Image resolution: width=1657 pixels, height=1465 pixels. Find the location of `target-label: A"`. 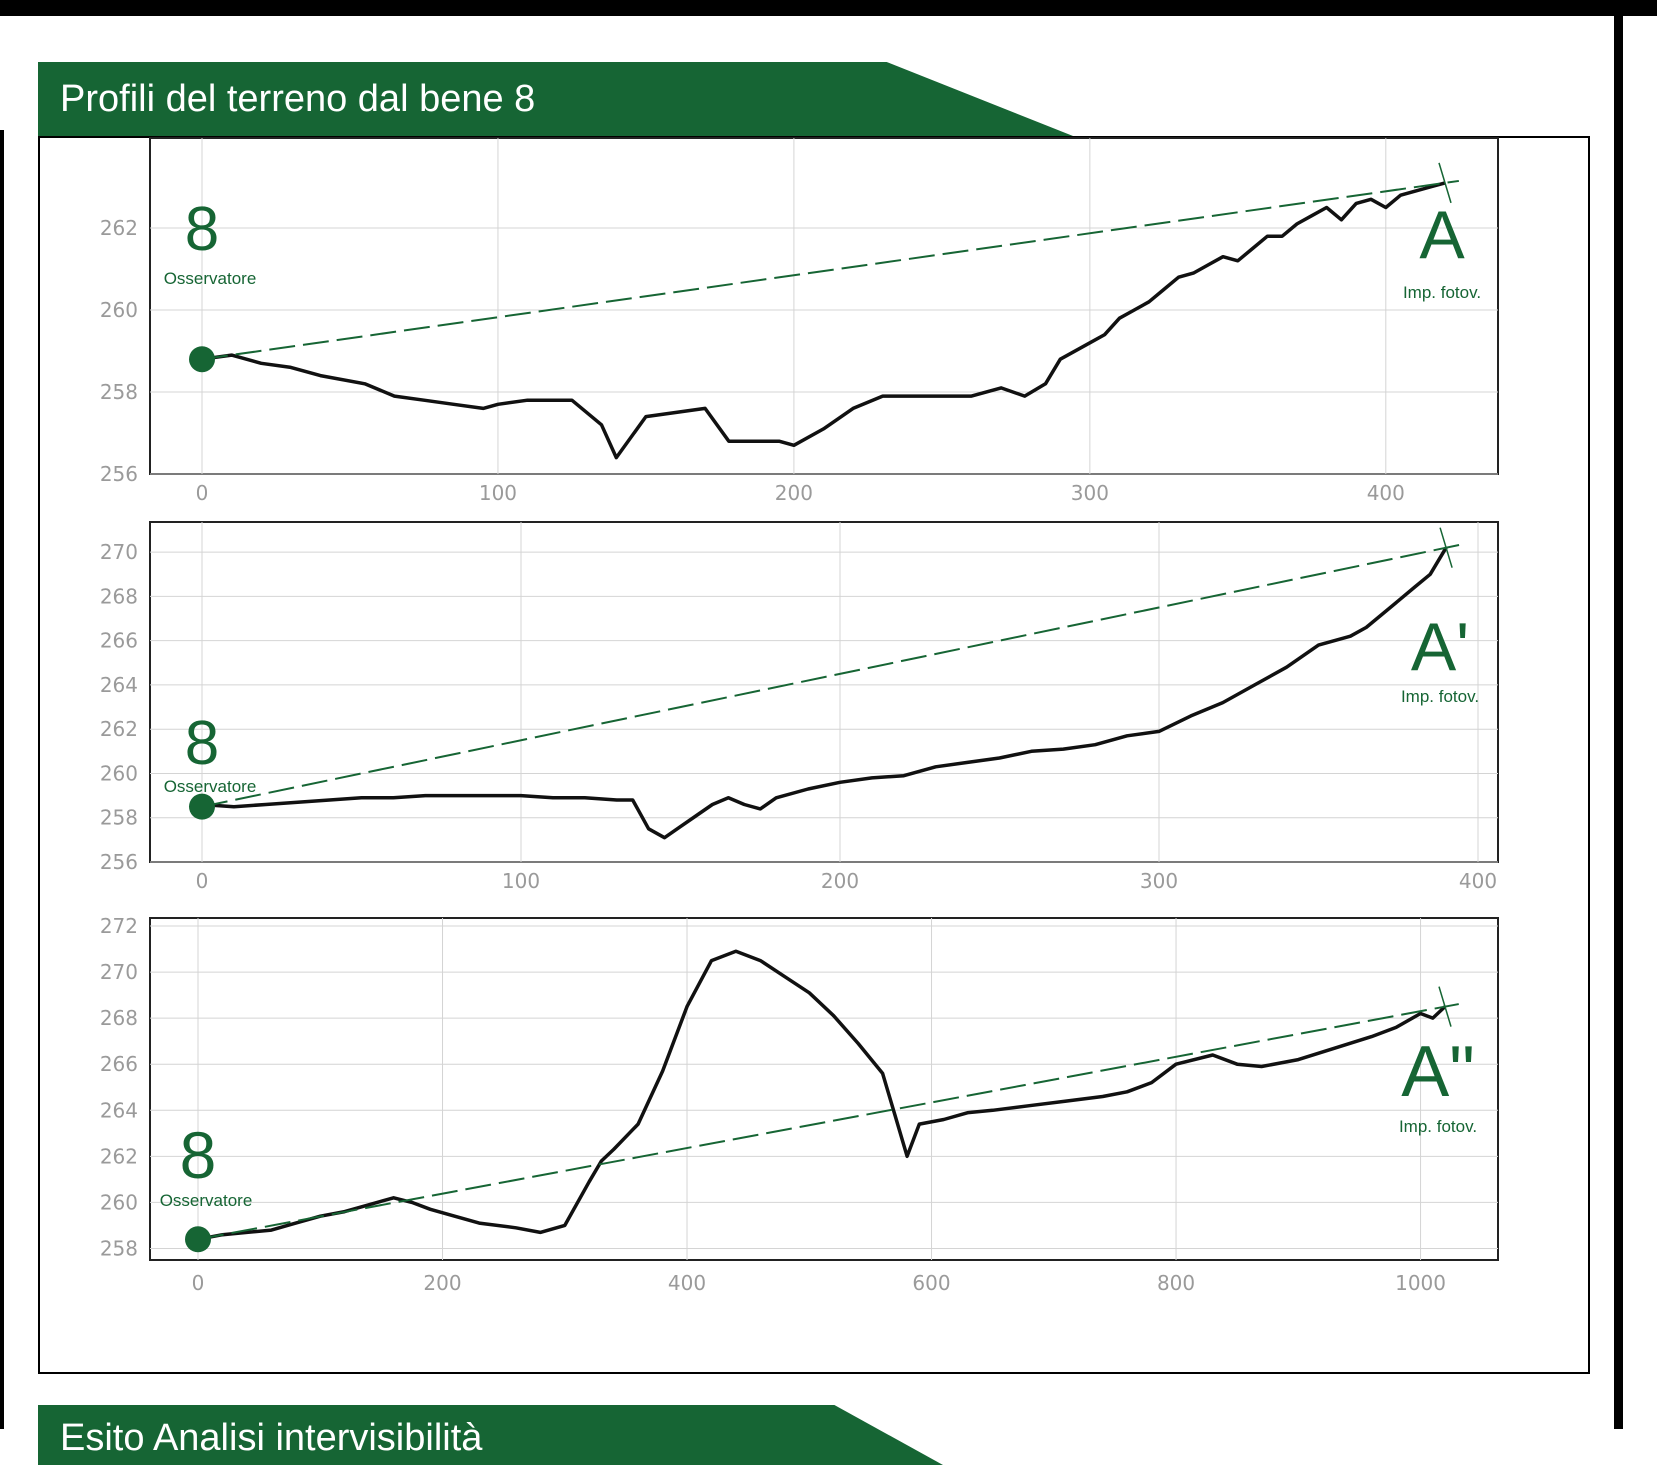

target-label: A" is located at coordinates (1438, 1072).